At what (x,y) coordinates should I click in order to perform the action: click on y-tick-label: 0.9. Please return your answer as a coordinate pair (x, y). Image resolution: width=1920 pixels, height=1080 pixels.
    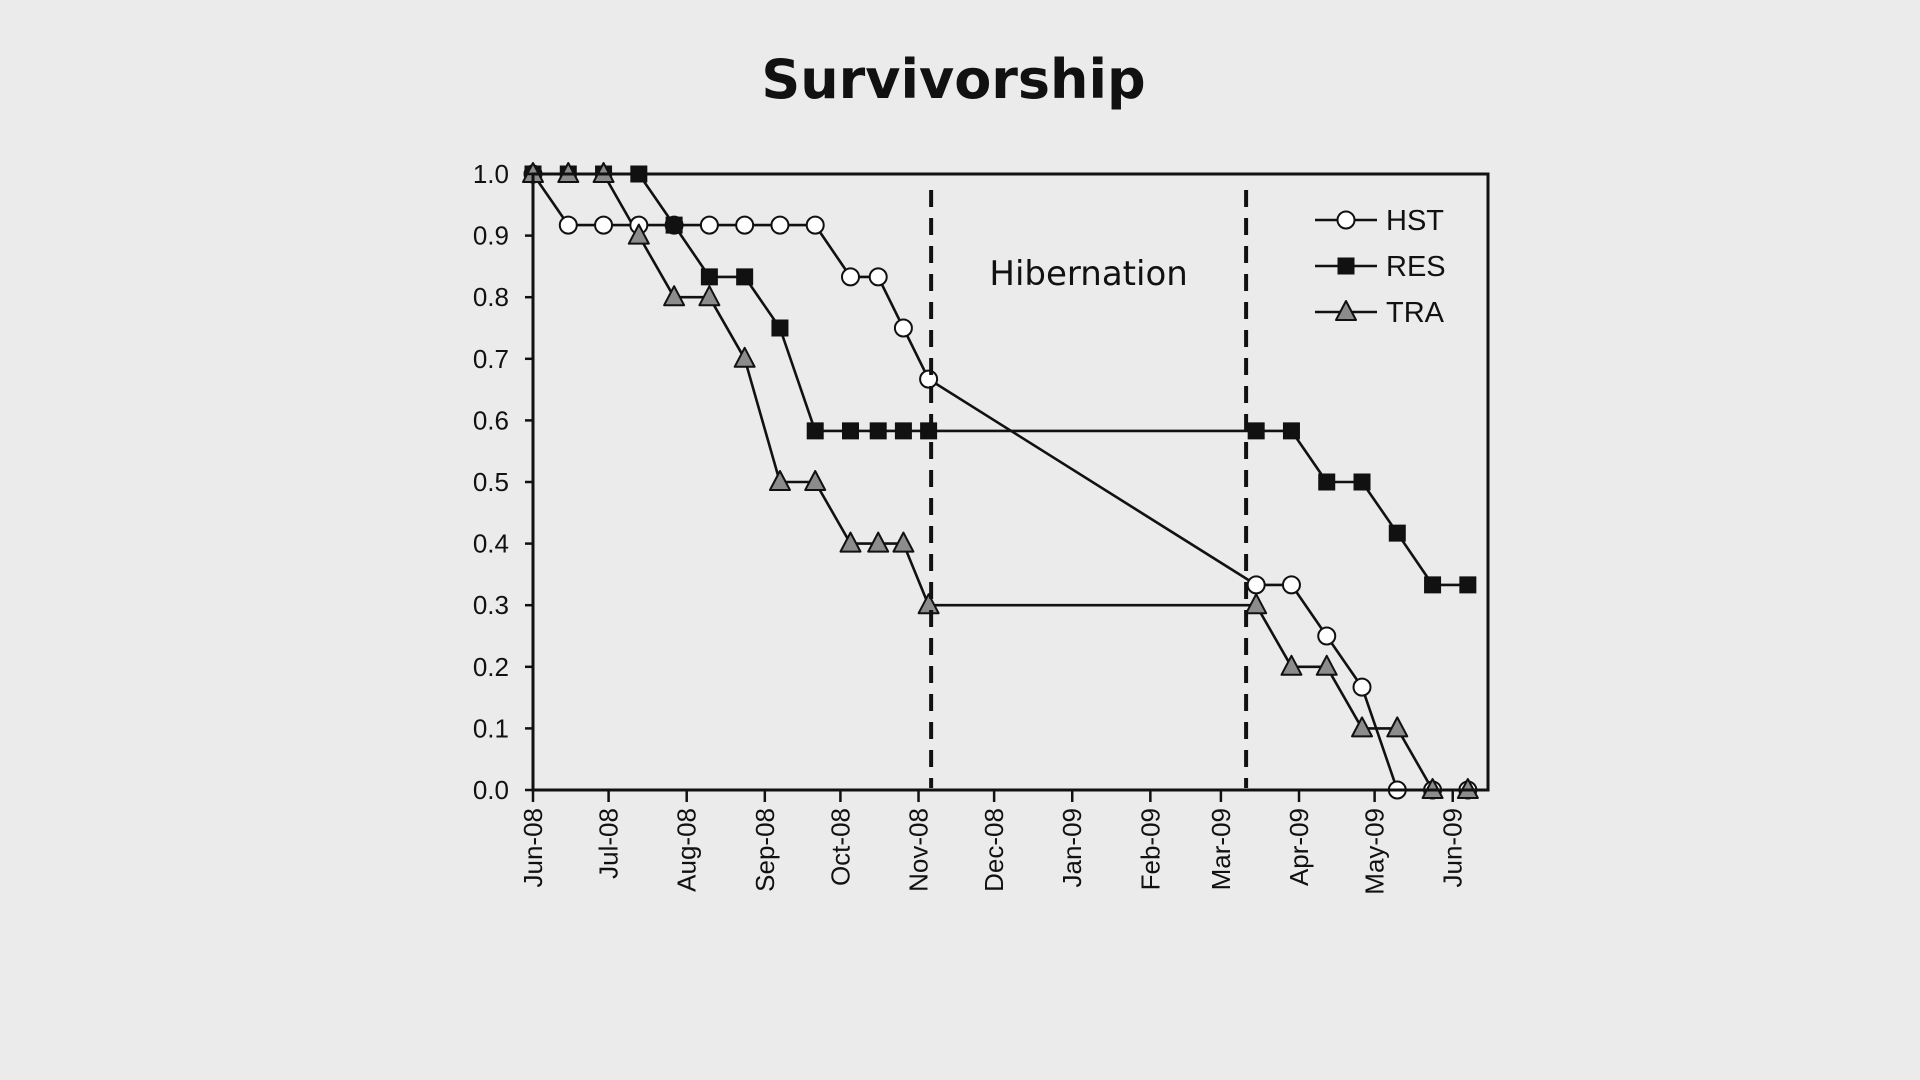
    Looking at the image, I should click on (491, 236).